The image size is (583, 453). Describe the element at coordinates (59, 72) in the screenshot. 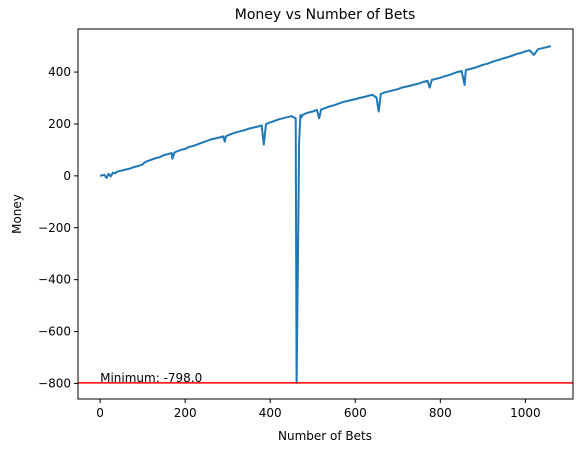

I see `y-tick-label: 400` at that location.